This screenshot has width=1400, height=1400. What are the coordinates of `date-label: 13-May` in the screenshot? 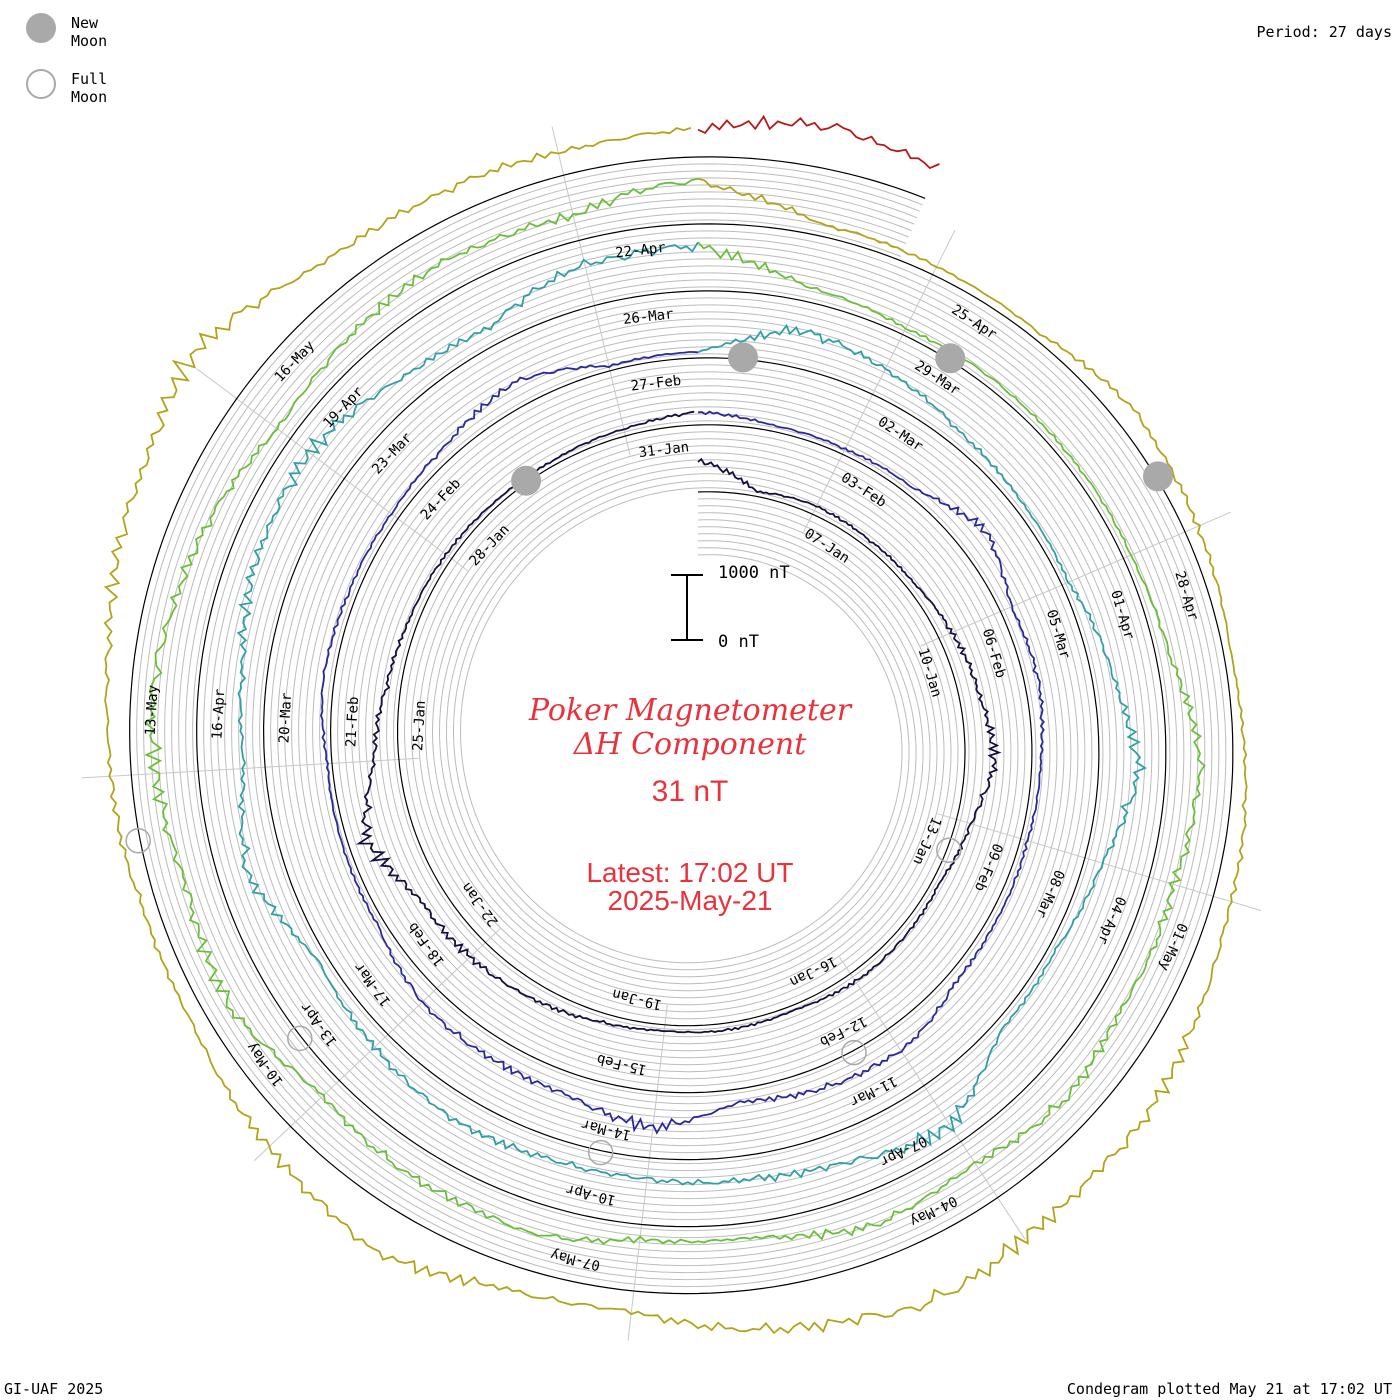 It's located at (152, 709).